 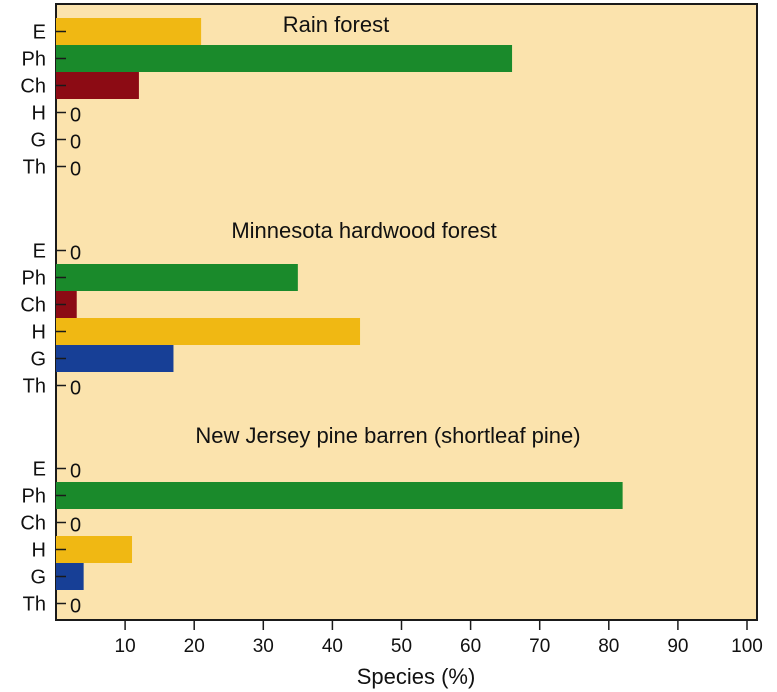 I want to click on bar-2-g, so click(x=115, y=358).